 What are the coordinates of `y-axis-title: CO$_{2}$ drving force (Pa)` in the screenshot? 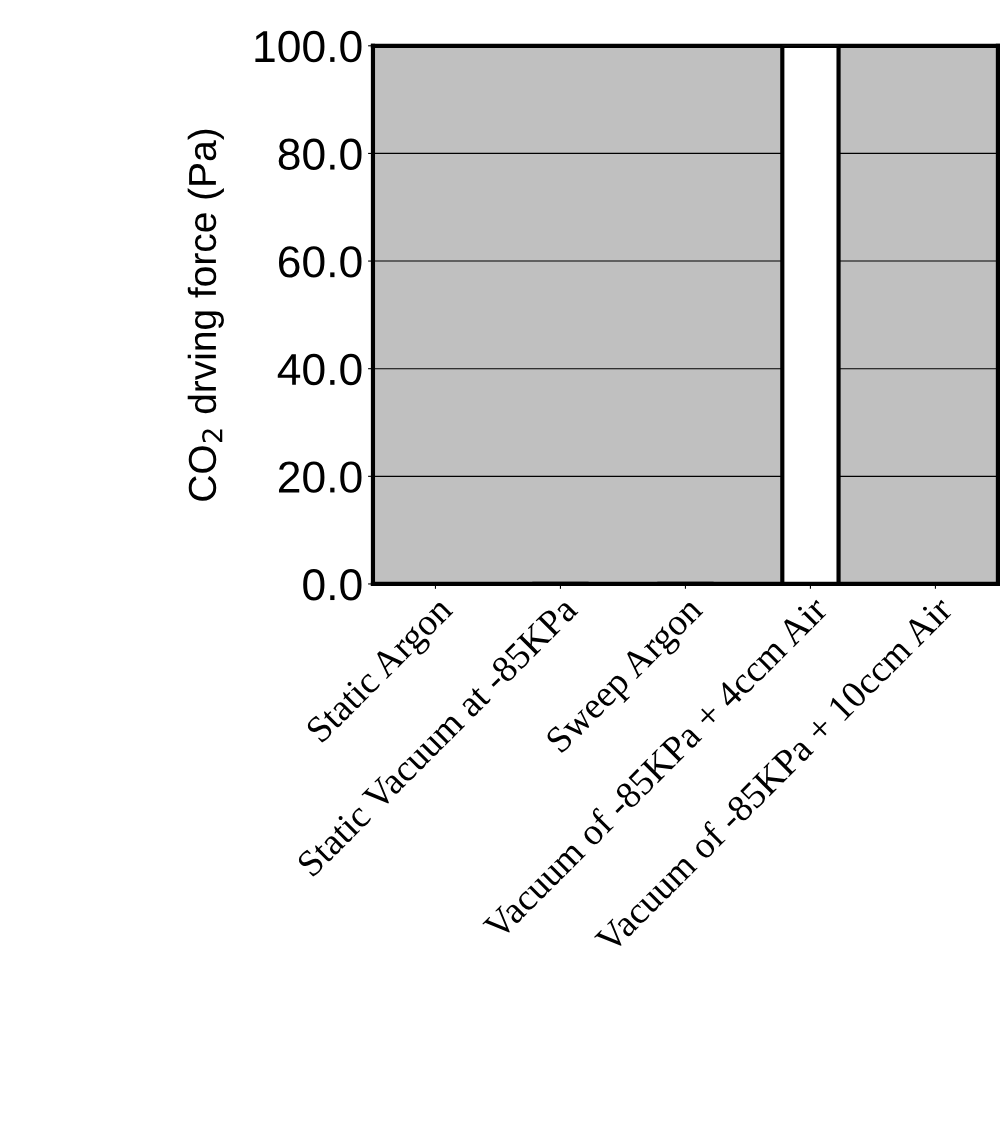 It's located at (205, 315).